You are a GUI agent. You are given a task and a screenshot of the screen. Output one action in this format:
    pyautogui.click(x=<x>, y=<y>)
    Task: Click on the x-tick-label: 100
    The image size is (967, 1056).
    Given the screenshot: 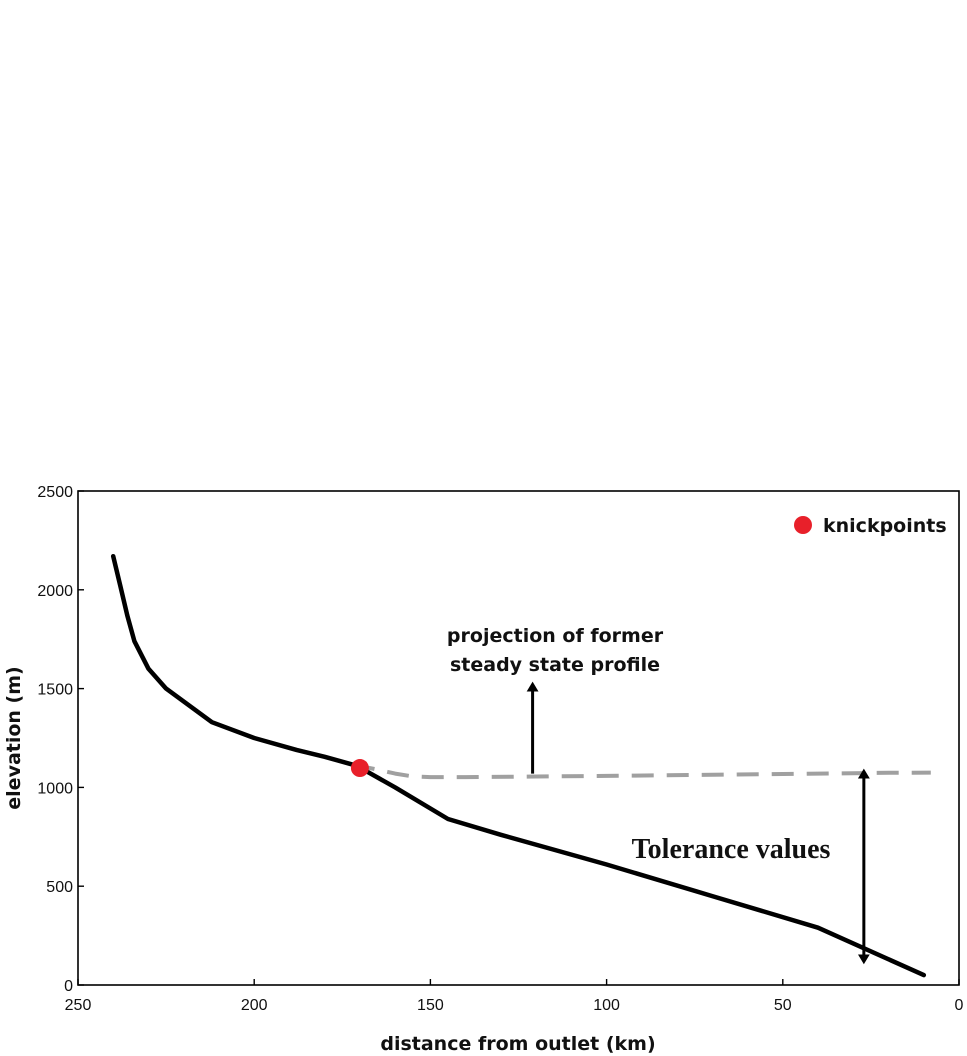 What is the action you would take?
    pyautogui.click(x=606, y=1005)
    